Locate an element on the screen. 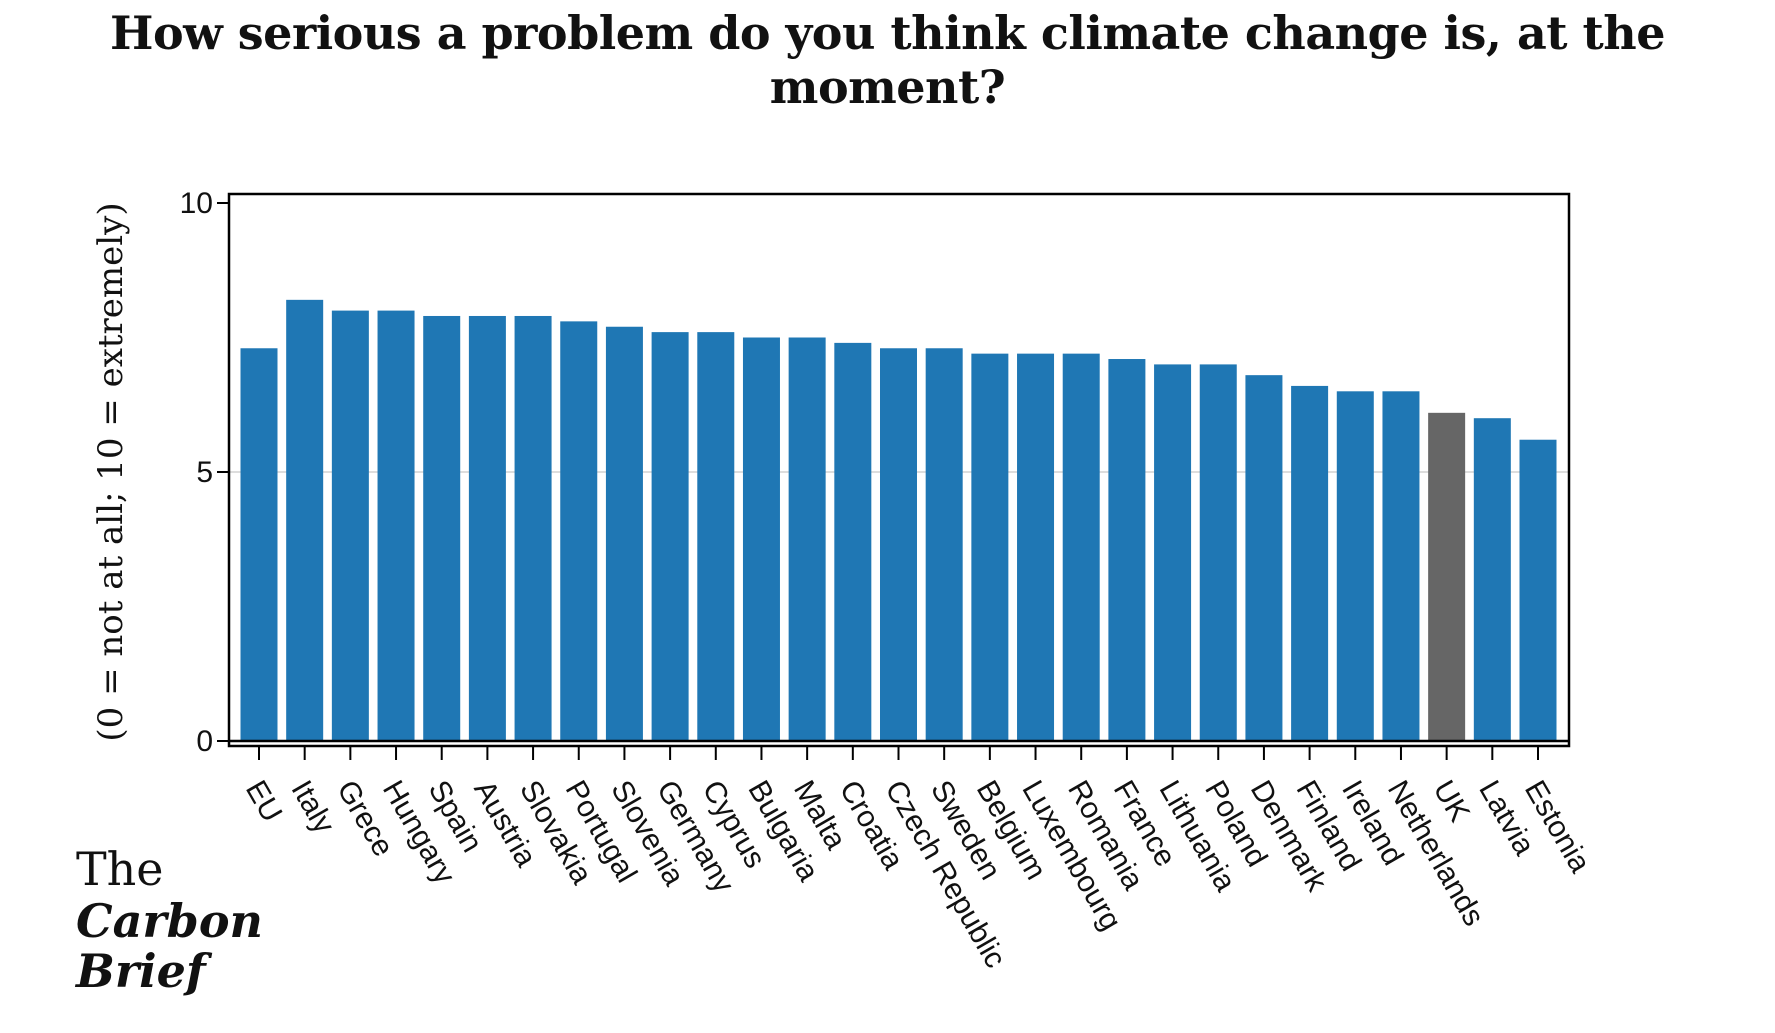 The image size is (1775, 1033). bar-sweden is located at coordinates (944, 544).